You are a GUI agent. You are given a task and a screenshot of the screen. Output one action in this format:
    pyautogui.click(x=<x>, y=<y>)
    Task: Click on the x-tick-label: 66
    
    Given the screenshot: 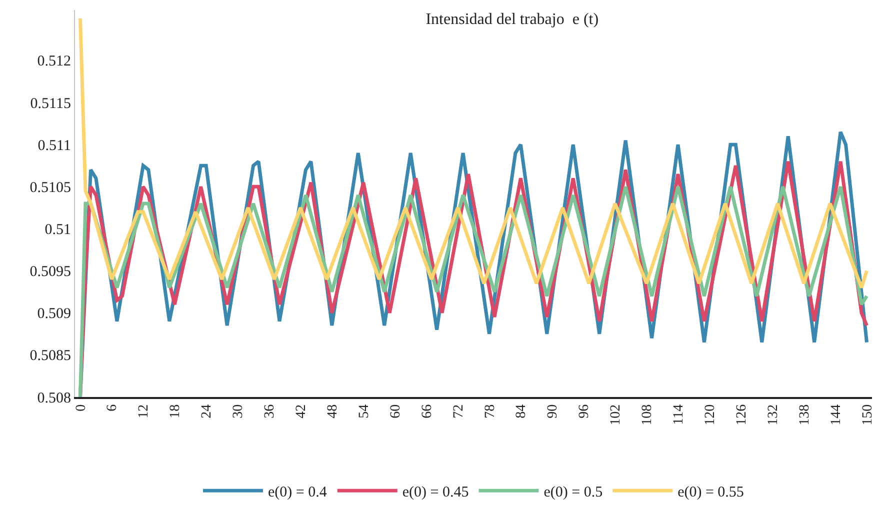 What is the action you would take?
    pyautogui.click(x=427, y=411)
    